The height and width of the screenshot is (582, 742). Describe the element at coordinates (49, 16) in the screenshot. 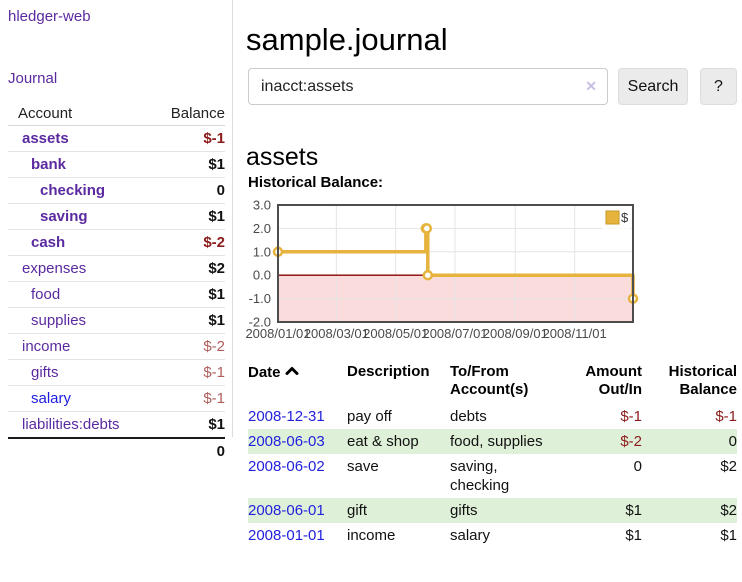

I see `app-brand-link: hledger-web` at that location.